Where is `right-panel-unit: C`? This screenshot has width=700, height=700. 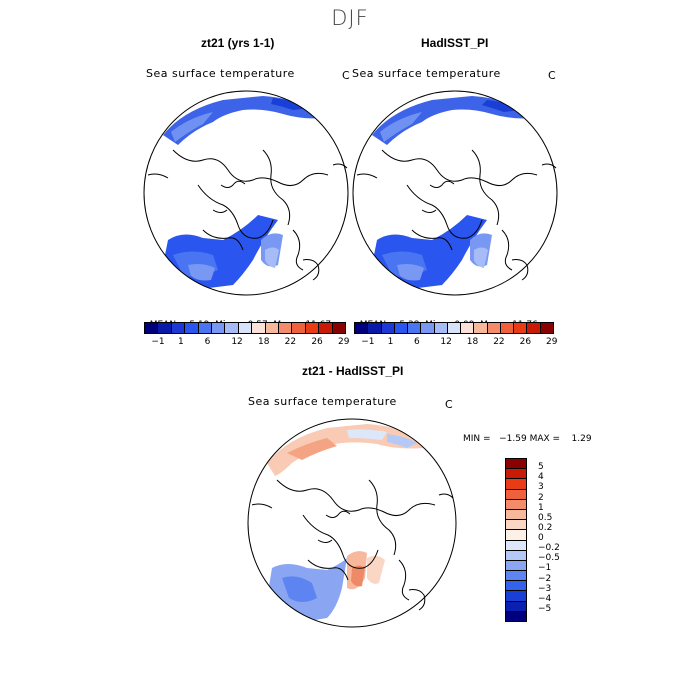
right-panel-unit: C is located at coordinates (552, 75).